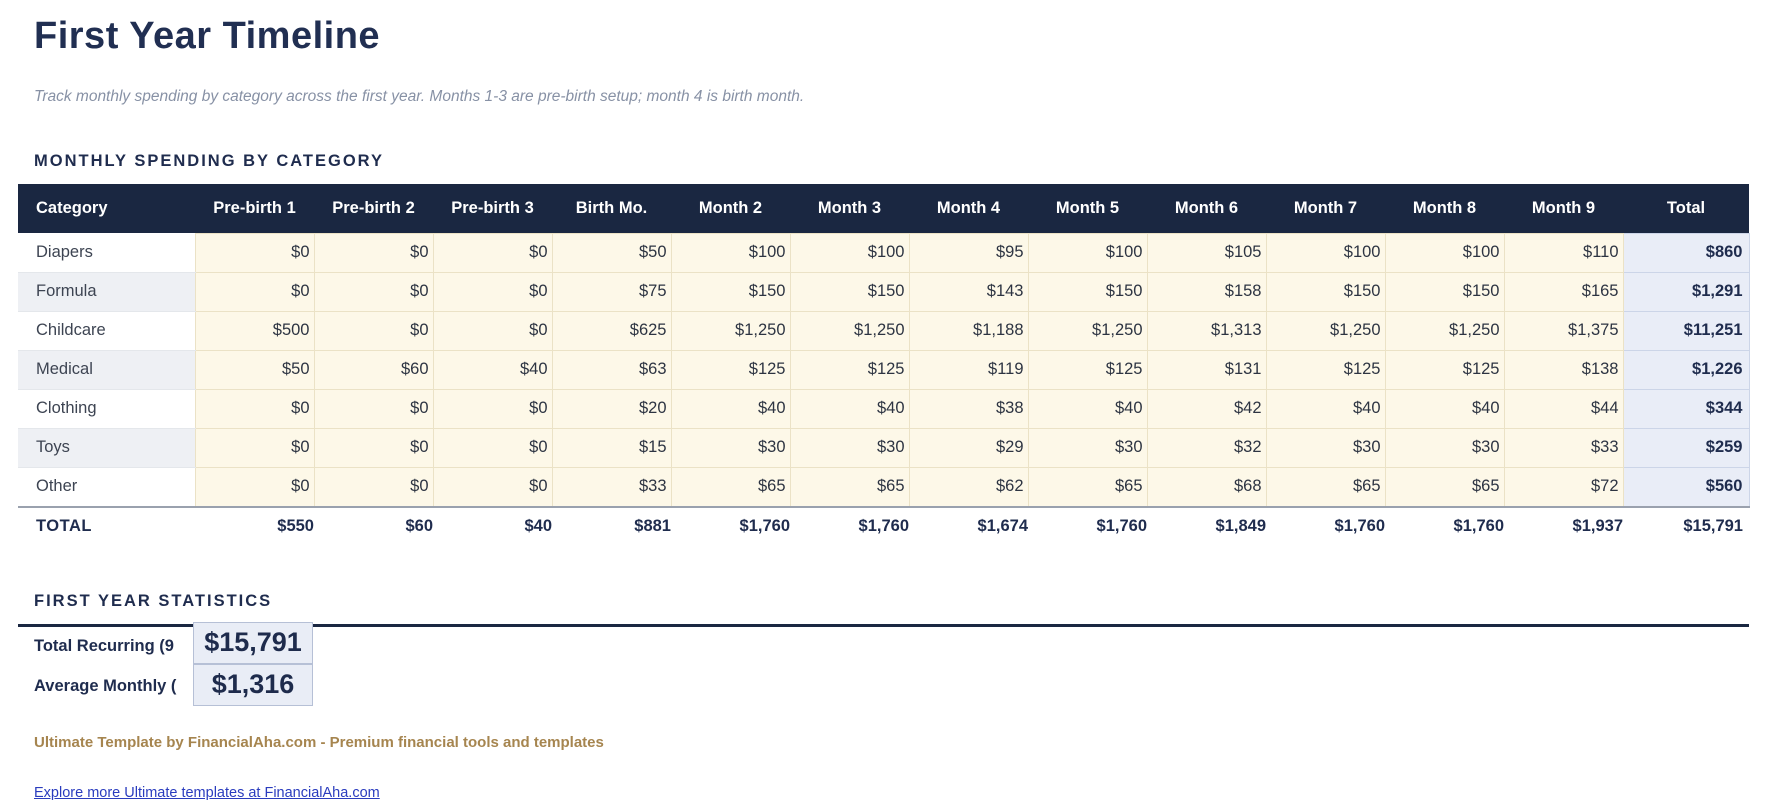  What do you see at coordinates (106, 487) in the screenshot?
I see `category-cell: Other` at bounding box center [106, 487].